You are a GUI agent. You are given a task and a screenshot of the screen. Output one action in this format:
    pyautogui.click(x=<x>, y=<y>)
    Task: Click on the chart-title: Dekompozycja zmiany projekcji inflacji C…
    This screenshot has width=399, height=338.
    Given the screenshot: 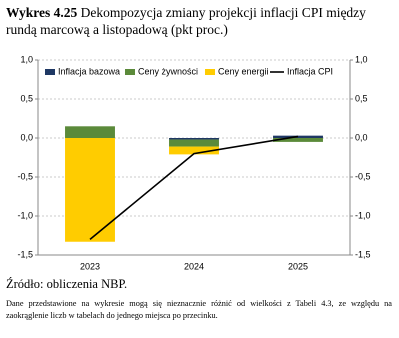 What is the action you would take?
    pyautogui.click(x=186, y=21)
    